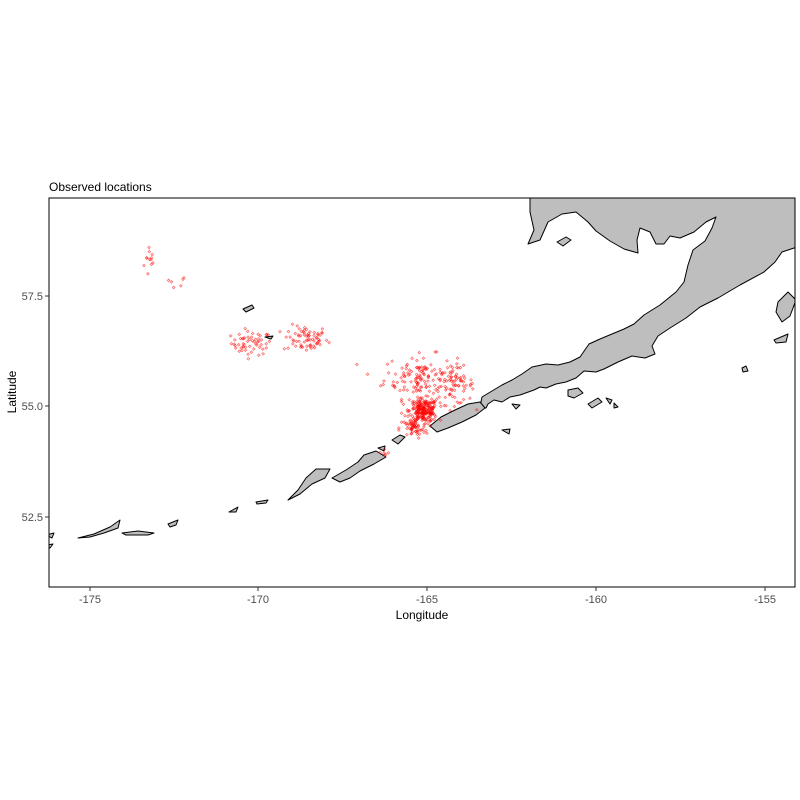 The image size is (800, 800). Describe the element at coordinates (32, 407) in the screenshot. I see `y-tick-label: 55.0` at that location.